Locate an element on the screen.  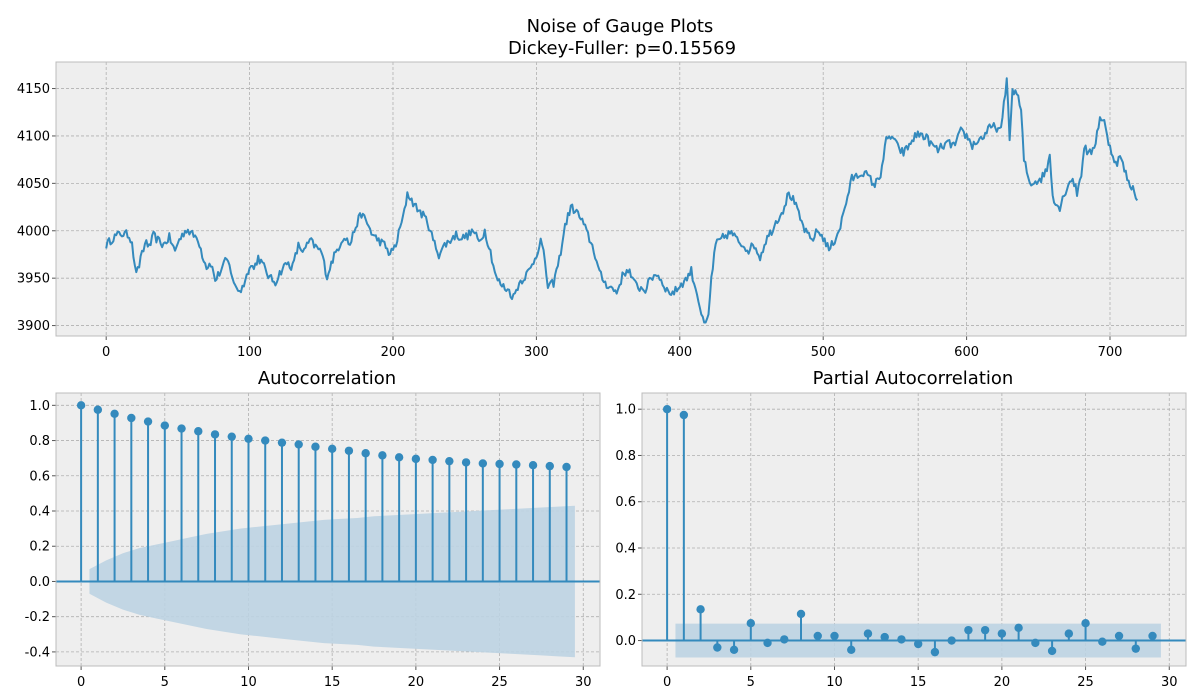
autocorrelation-title: Autocorrelation is located at coordinates (327, 378).